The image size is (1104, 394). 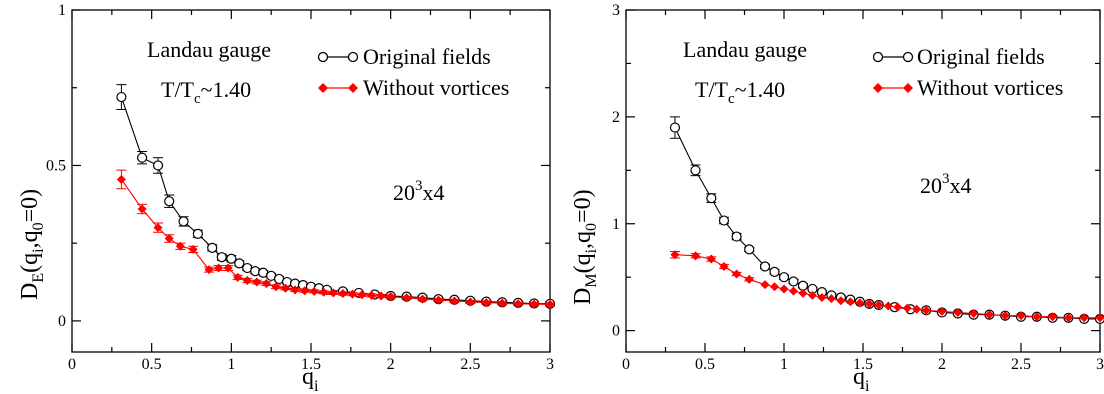 I want to click on chart-left-xtick-label: 2, so click(x=391, y=364).